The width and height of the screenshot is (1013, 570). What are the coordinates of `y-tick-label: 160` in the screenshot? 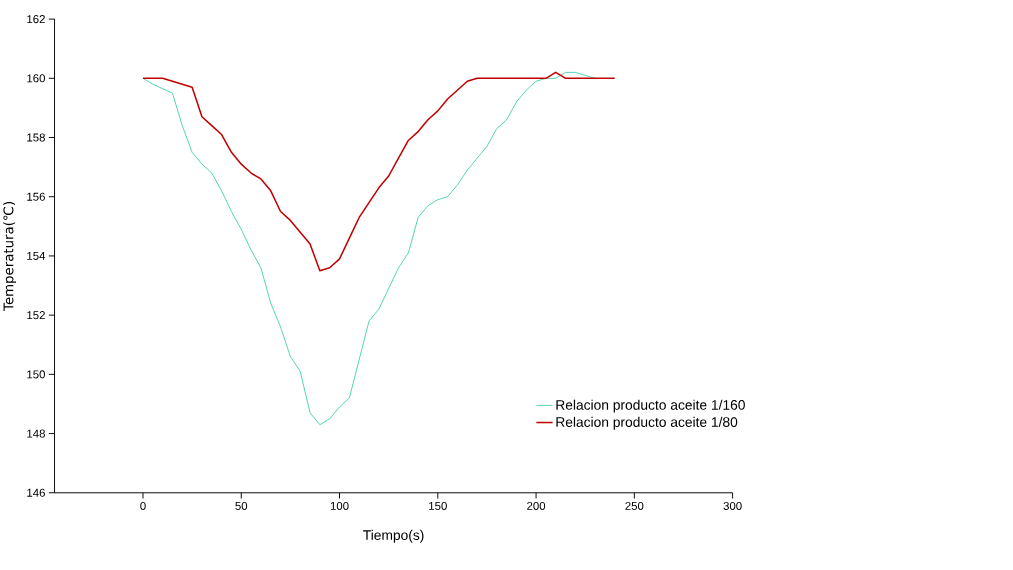 It's located at (36, 78).